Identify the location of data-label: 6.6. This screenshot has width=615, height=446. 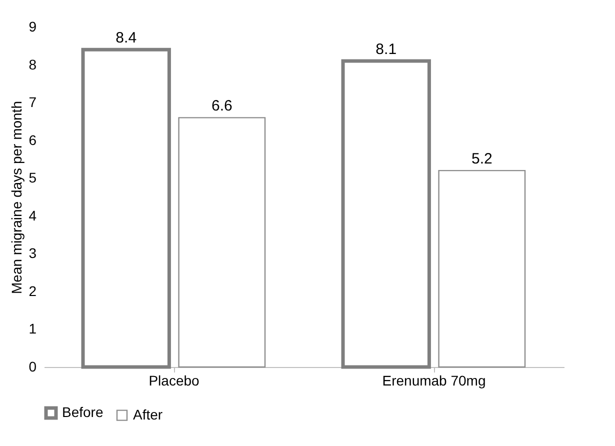
(221, 106).